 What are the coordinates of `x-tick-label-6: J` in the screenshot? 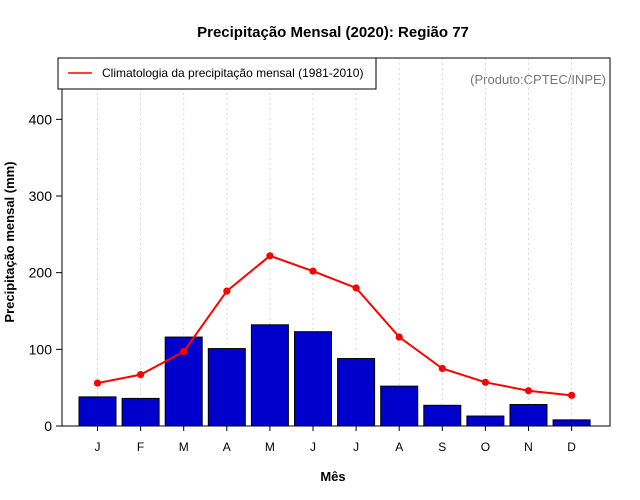 It's located at (356, 447).